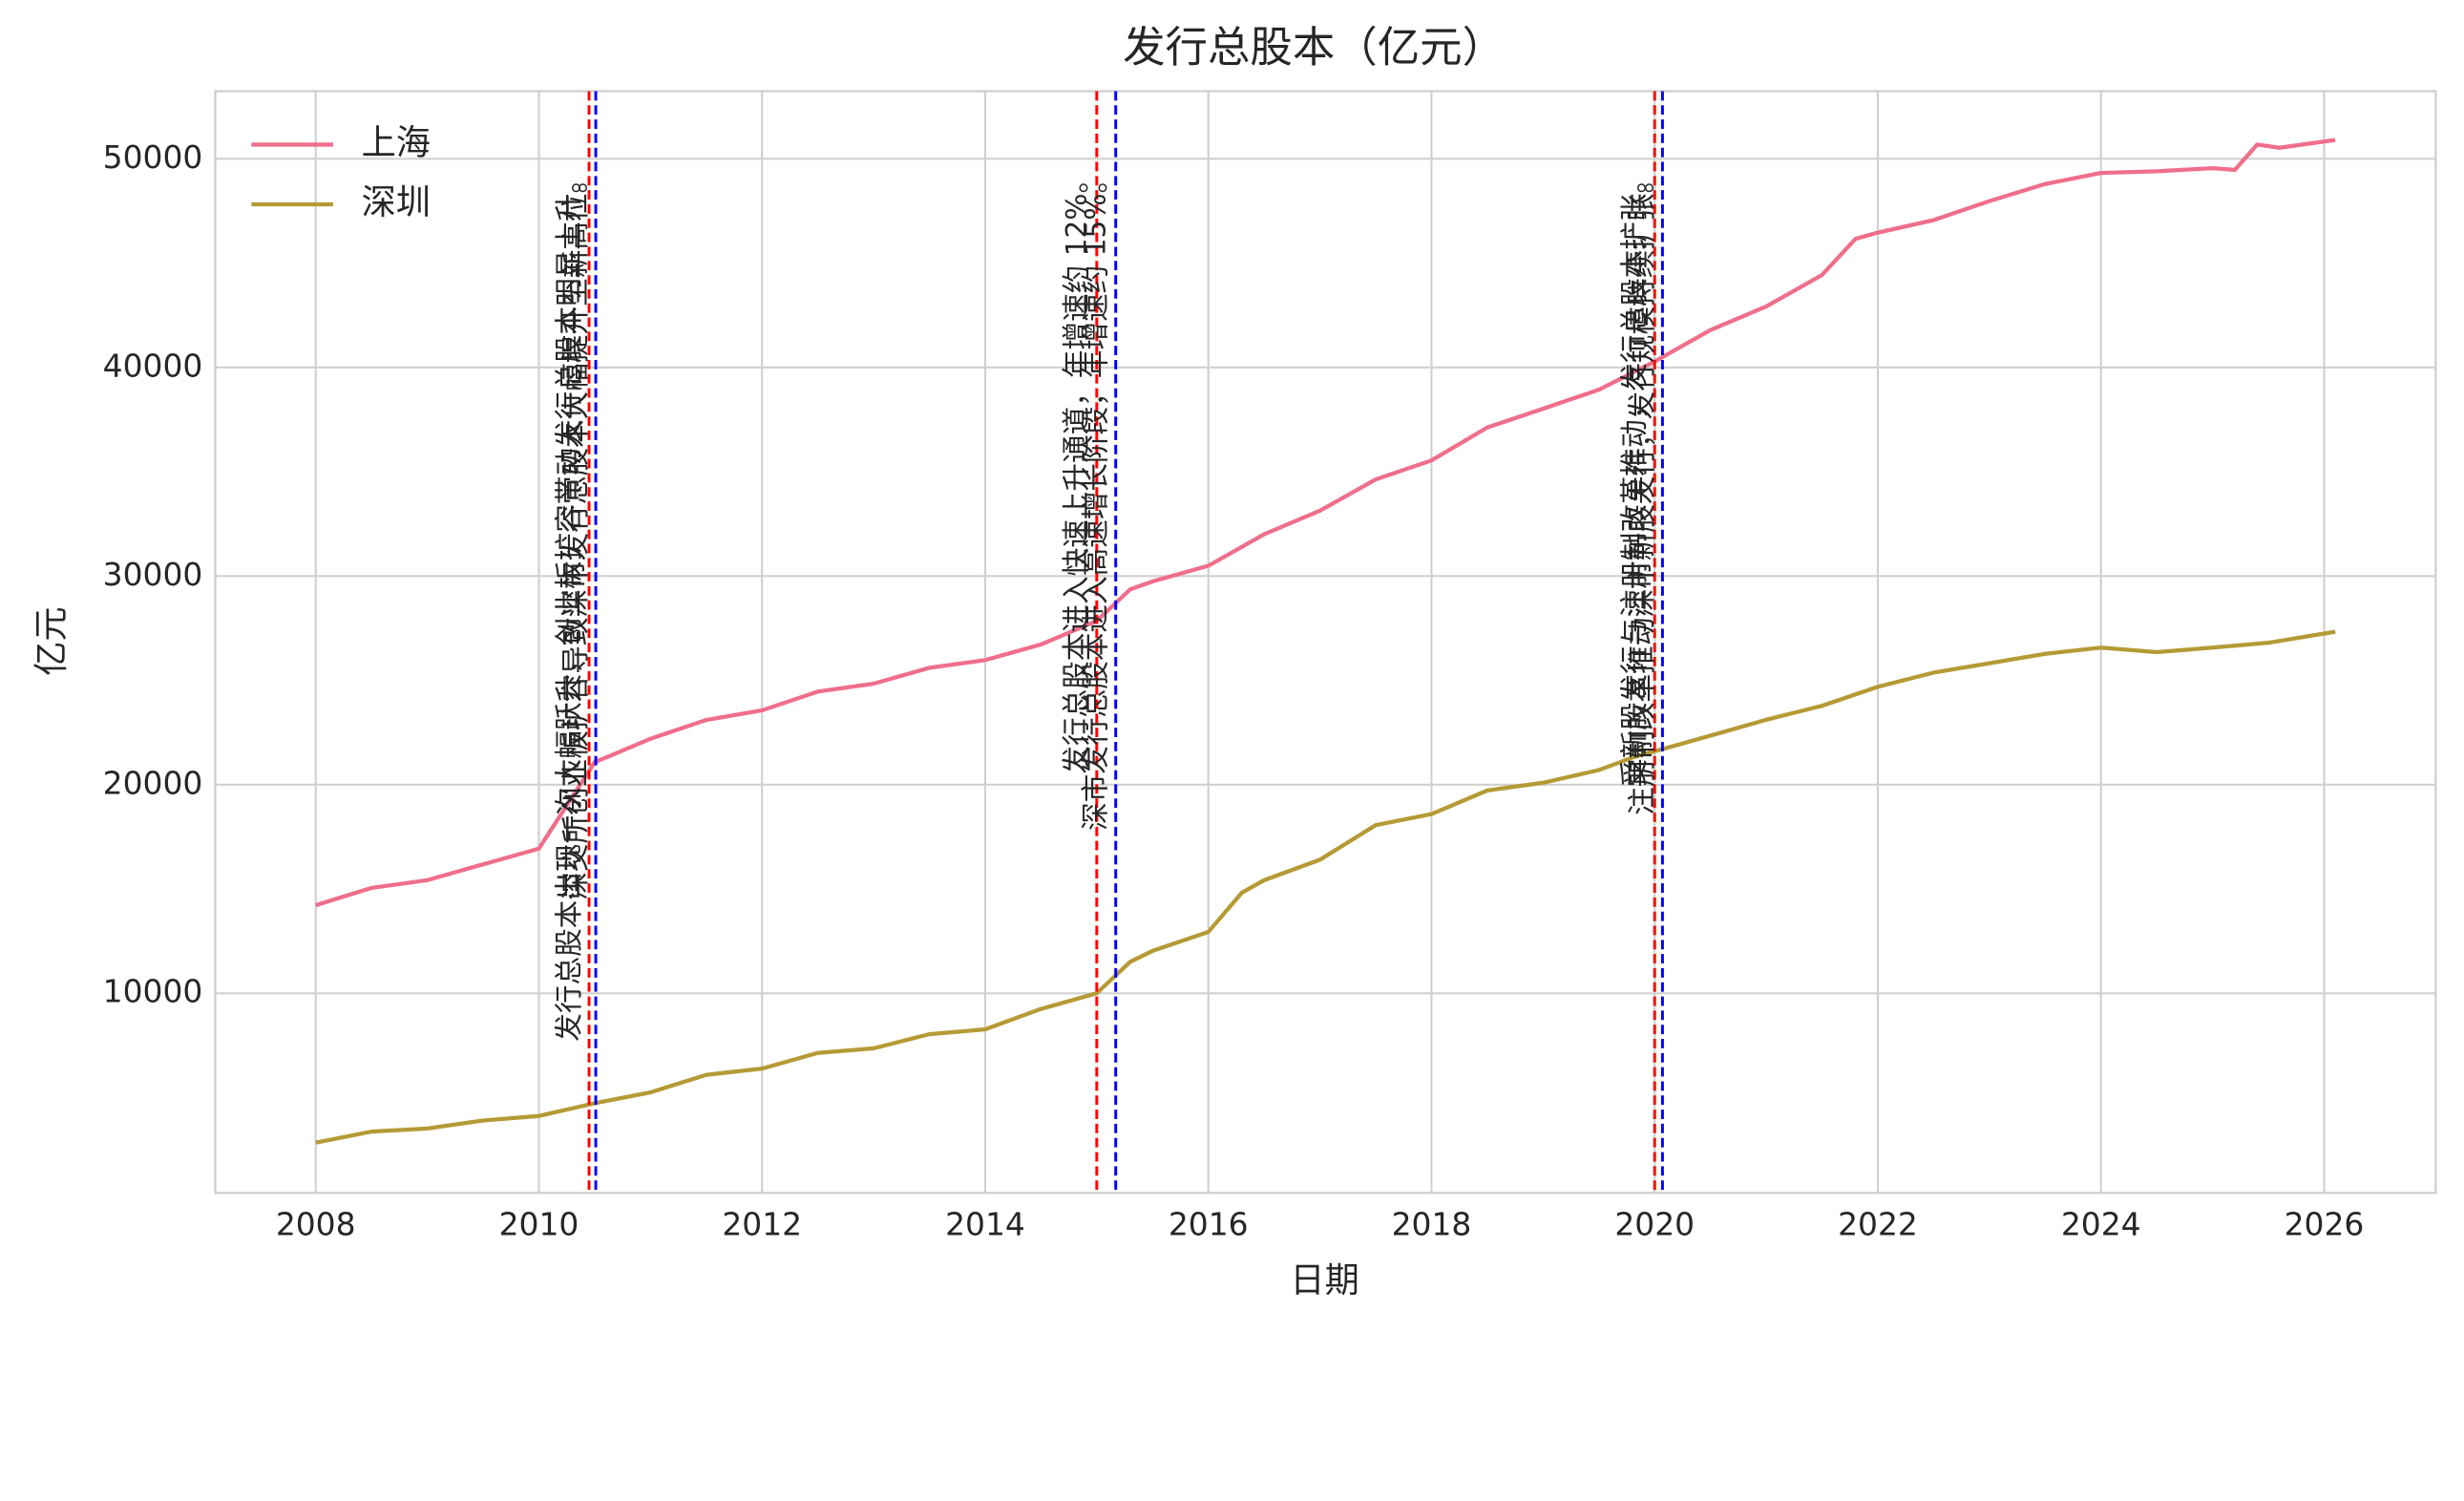  I want to click on annotation-text: 深交所创业板扩容导致深市发行总股本大幅提升至新高位。, so click(575, 533).